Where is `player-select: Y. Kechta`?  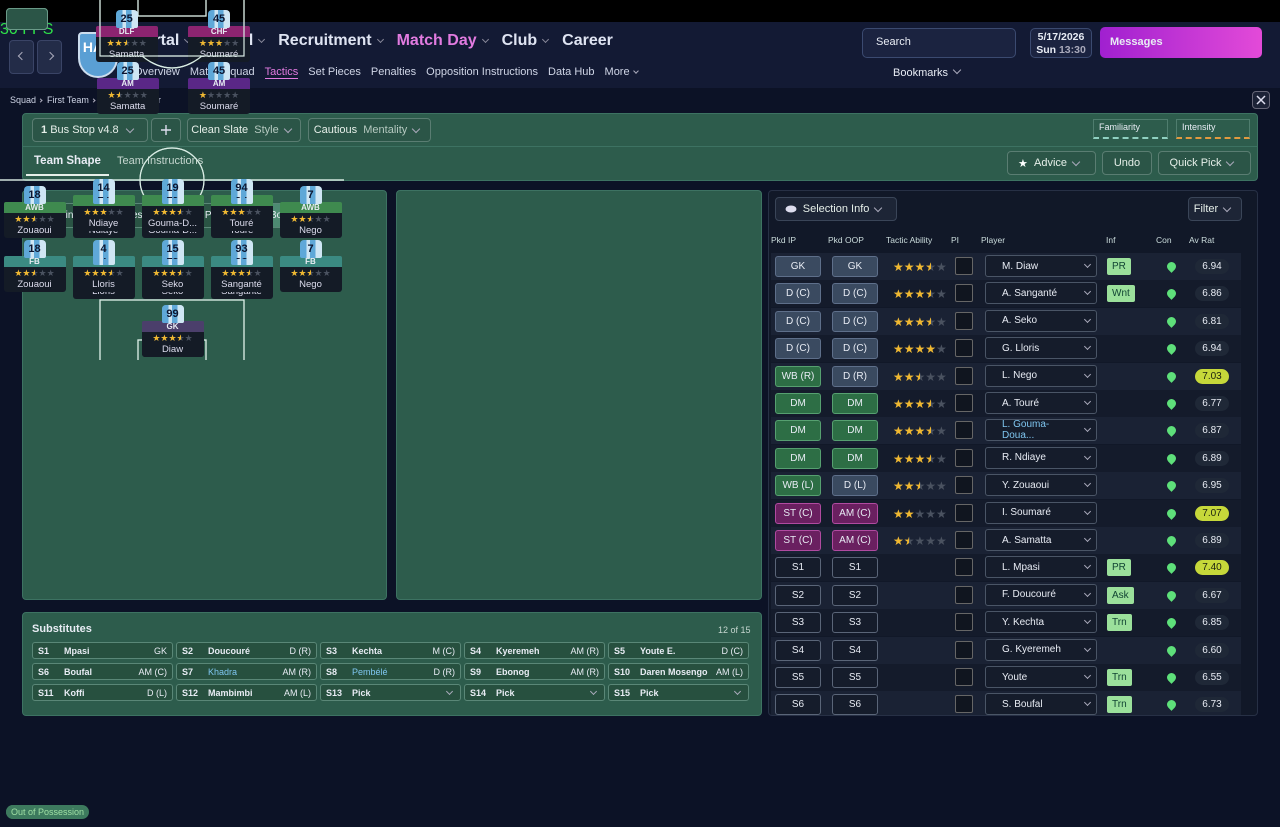
player-select: Y. Kechta is located at coordinates (1041, 622).